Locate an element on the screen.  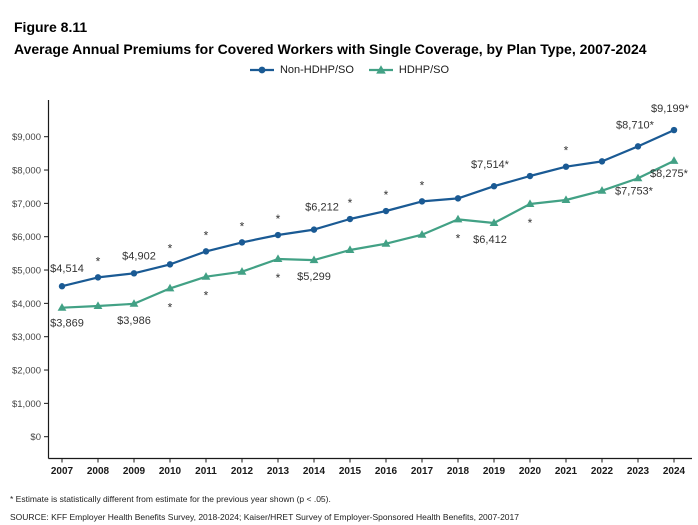
chart-legend: Non-HDHP/SO HDHP/SO is located at coordinates (349, 70).